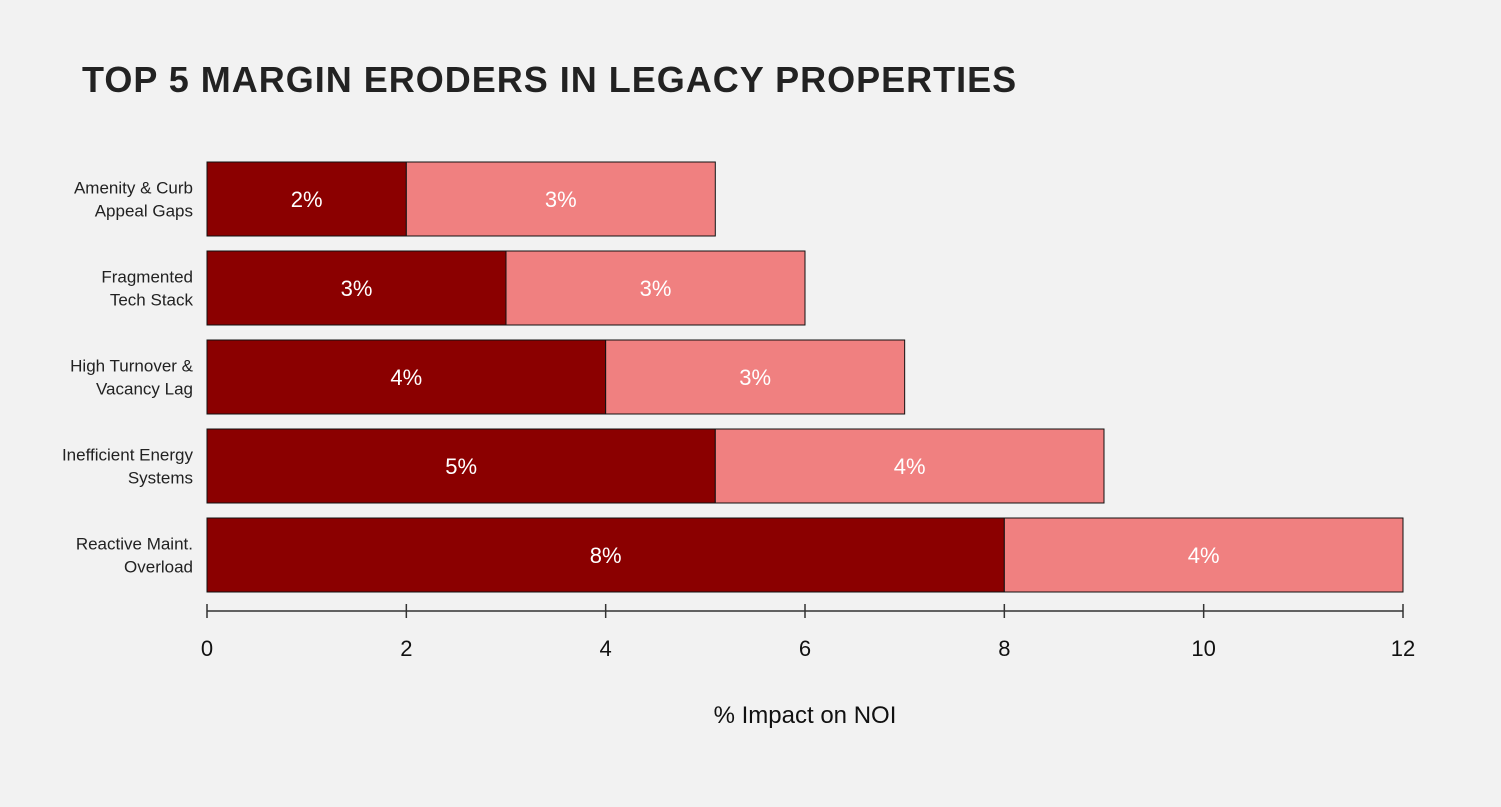 The height and width of the screenshot is (807, 1501). Describe the element at coordinates (406, 648) in the screenshot. I see `x-tick-label: 2` at that location.